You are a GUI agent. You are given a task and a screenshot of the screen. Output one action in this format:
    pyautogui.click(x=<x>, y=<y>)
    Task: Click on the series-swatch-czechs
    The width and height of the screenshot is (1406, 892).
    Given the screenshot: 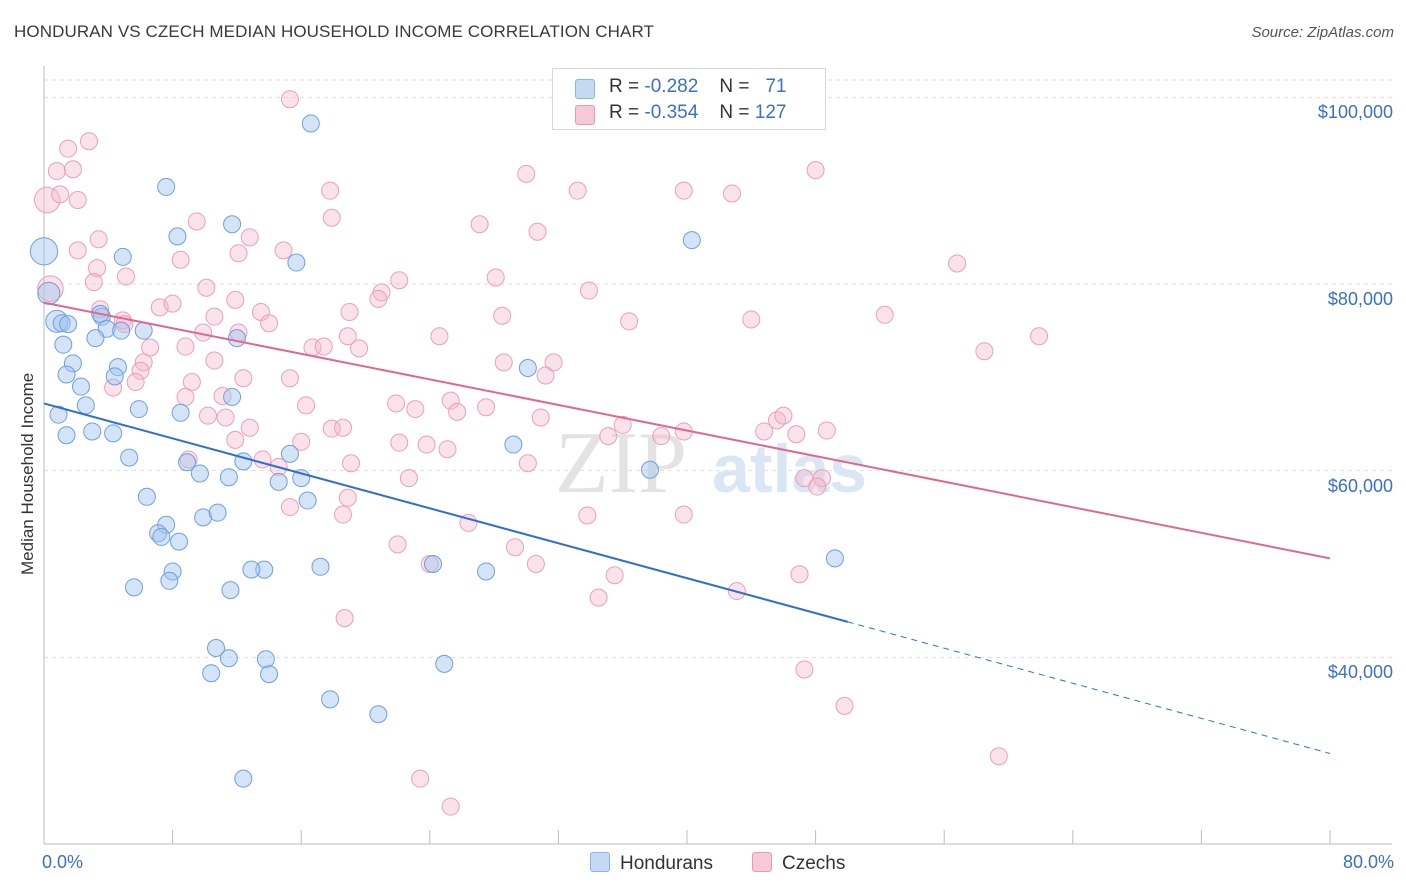 What is the action you would take?
    pyautogui.click(x=762, y=862)
    